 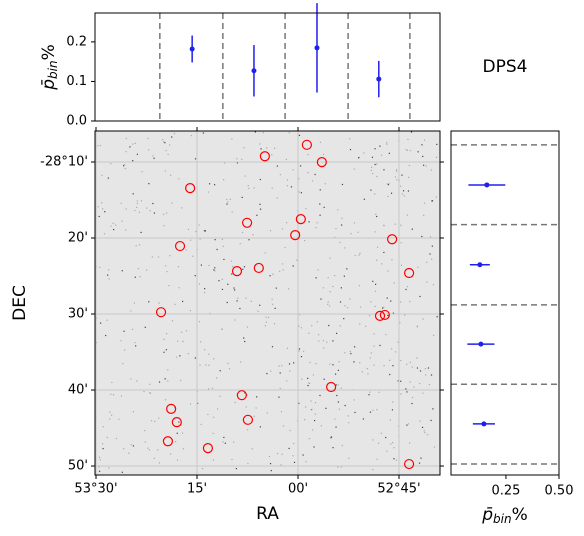 I want to click on label-subscript: bin, so click(x=53, y=69).